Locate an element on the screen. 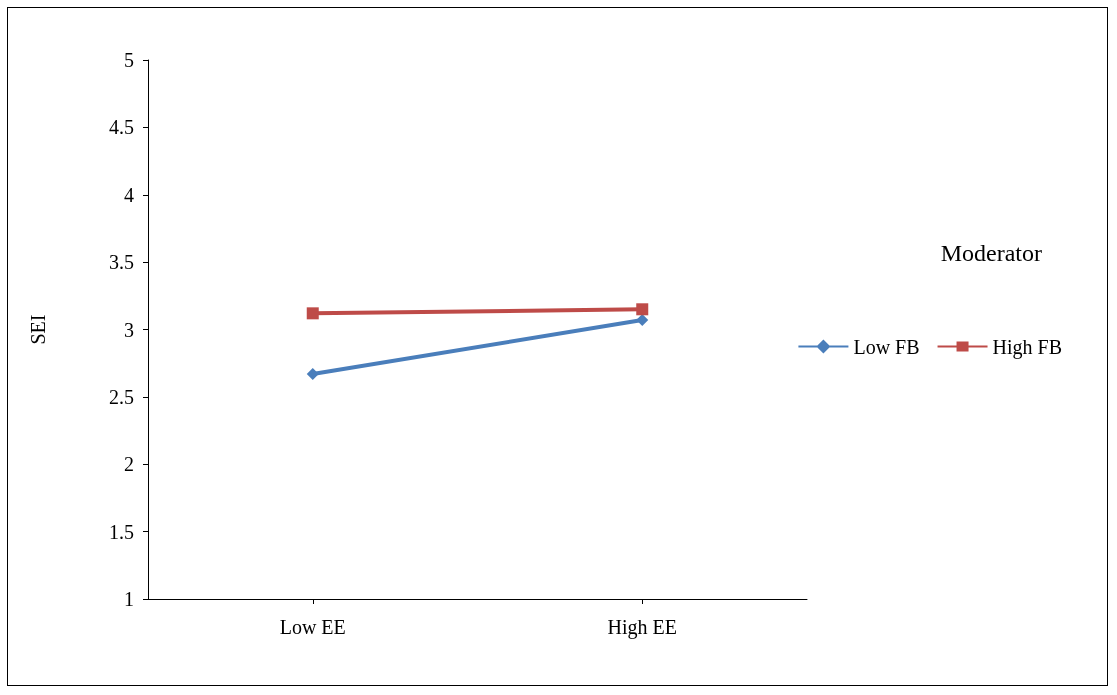 This screenshot has height=695, width=1117. x-tick-label: High EE is located at coordinates (642, 627).